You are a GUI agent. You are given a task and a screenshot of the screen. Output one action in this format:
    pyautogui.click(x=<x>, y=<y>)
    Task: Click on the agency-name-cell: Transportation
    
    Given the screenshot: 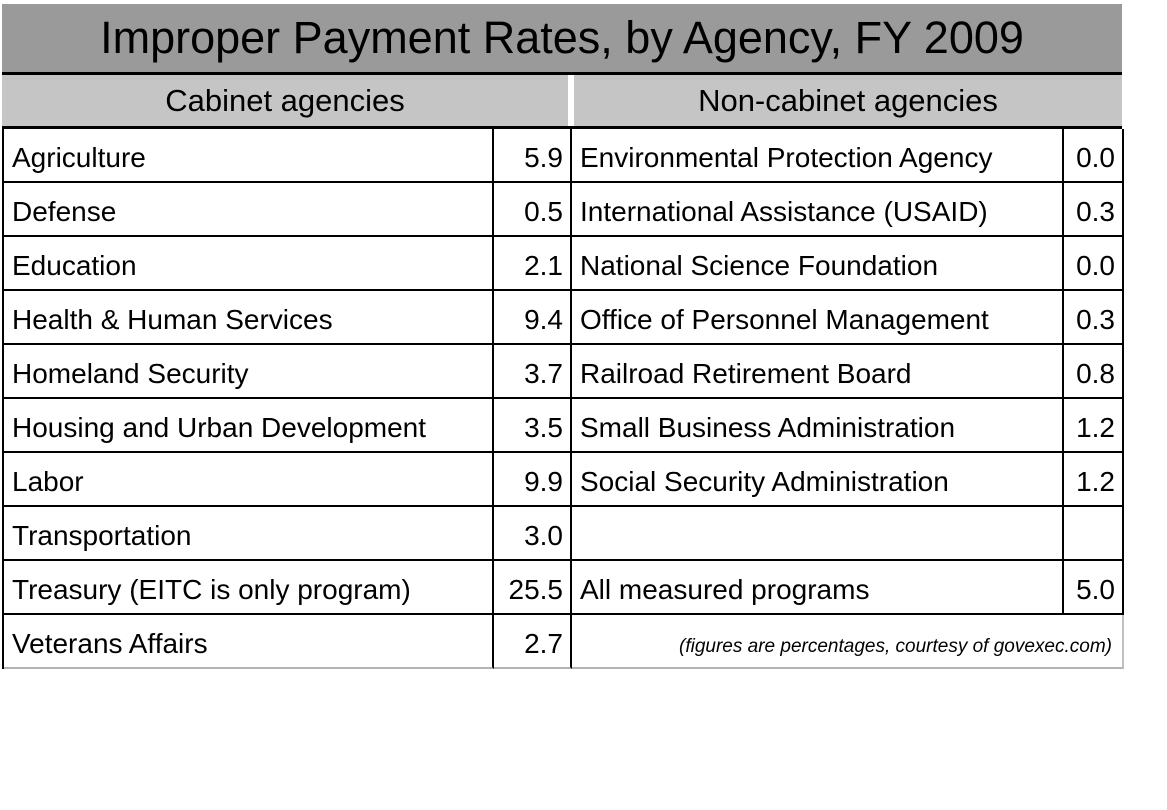 What is the action you would take?
    pyautogui.click(x=249, y=534)
    